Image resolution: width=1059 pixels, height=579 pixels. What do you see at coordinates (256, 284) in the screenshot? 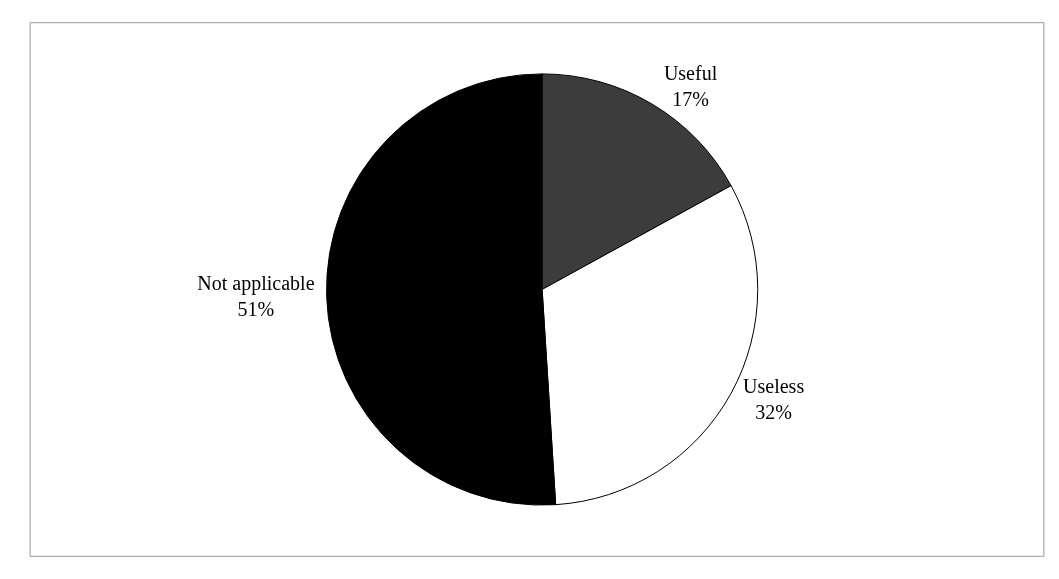
I see `slice-label: Not applicable` at bounding box center [256, 284].